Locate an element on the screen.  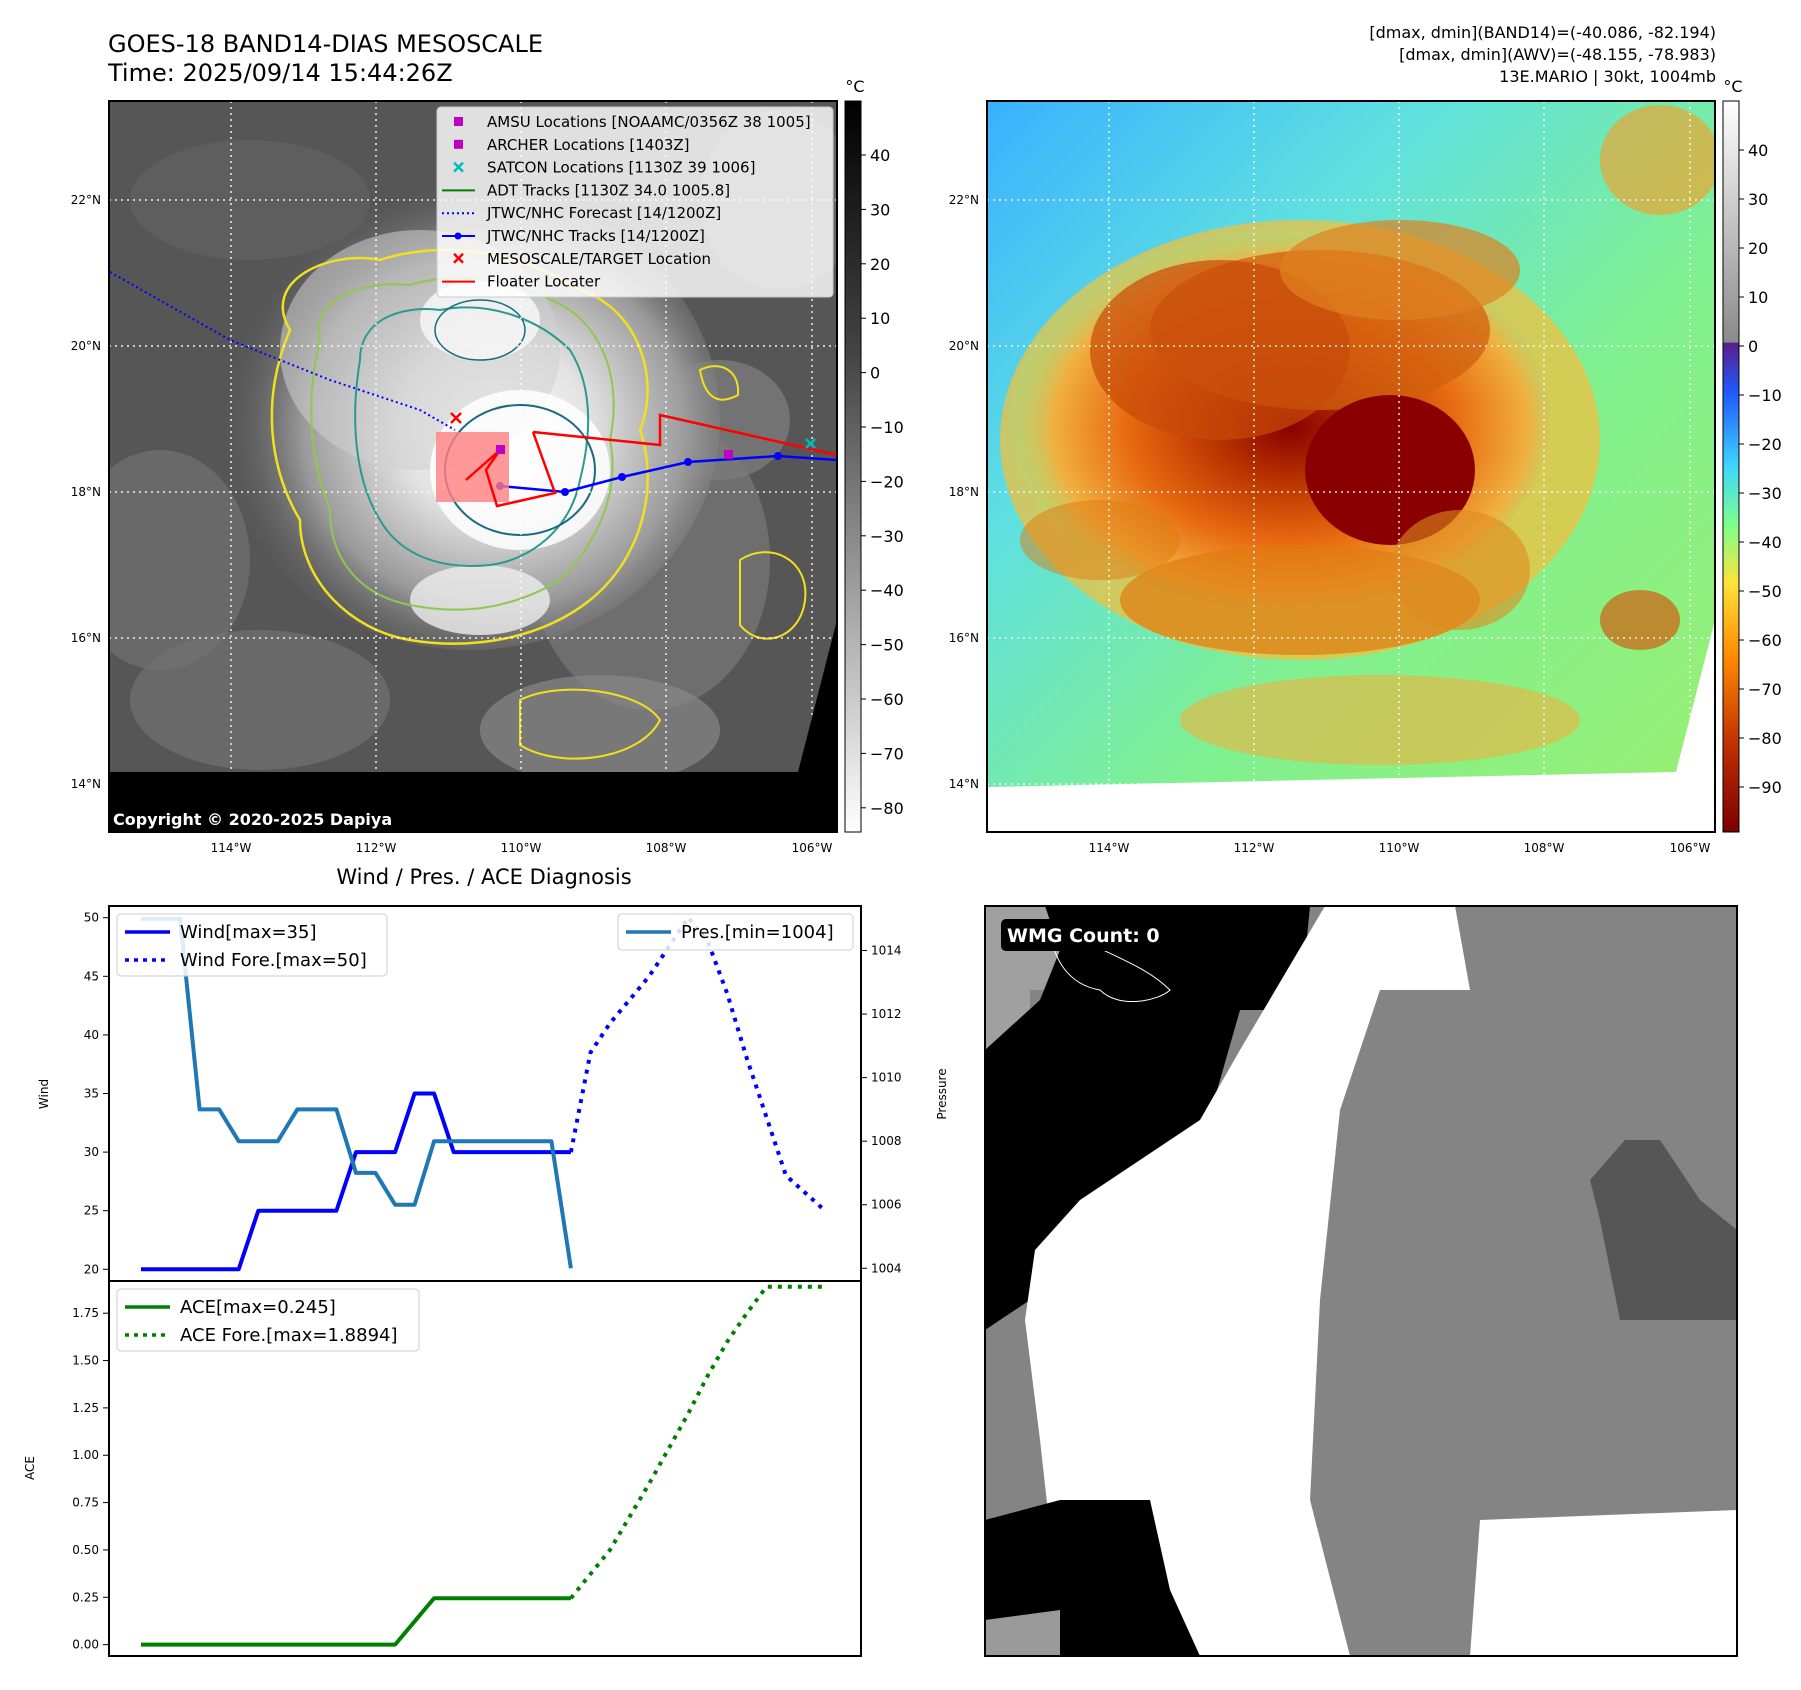
colorbar-tick-label: 30 is located at coordinates (1758, 199).